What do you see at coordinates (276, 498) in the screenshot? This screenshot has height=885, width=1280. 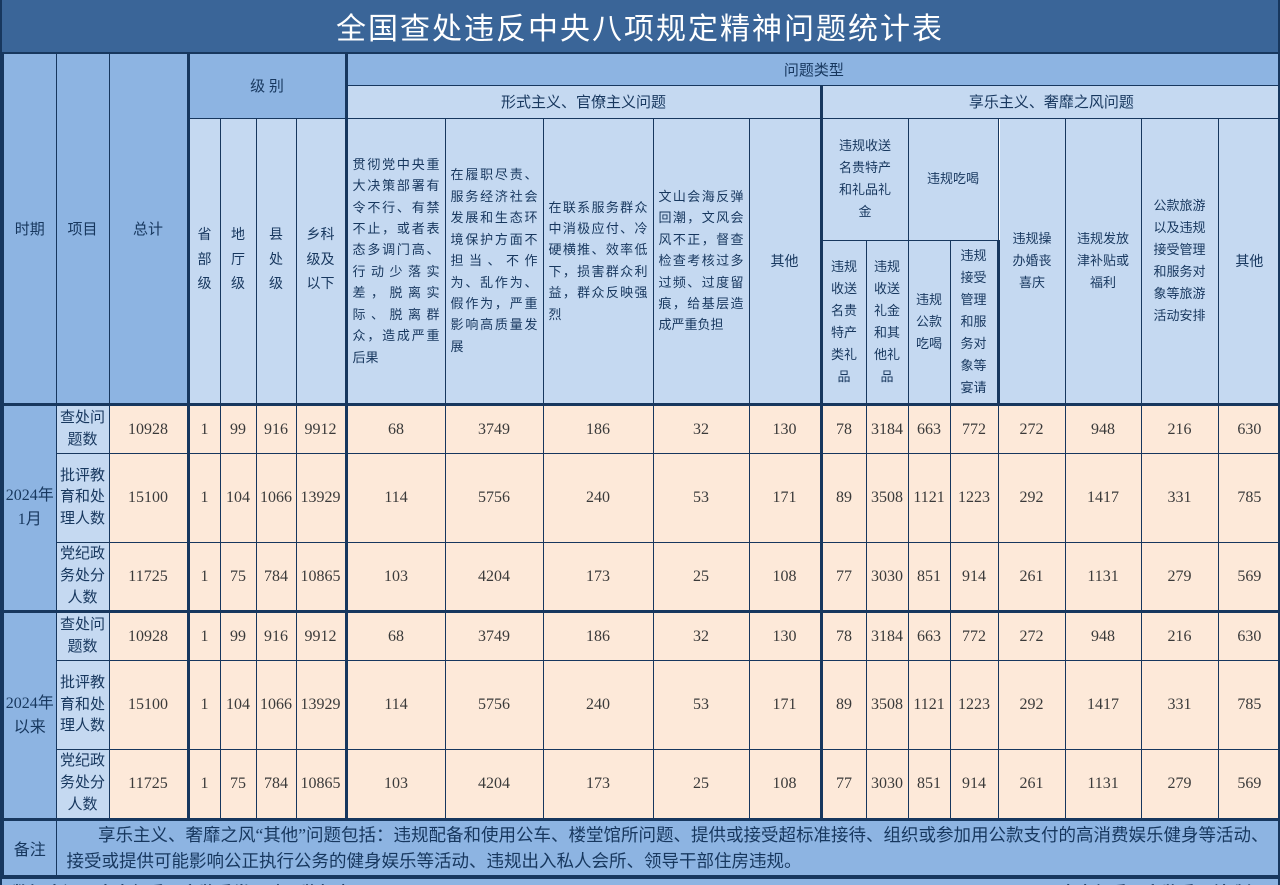 I see `data-cell: 1066` at bounding box center [276, 498].